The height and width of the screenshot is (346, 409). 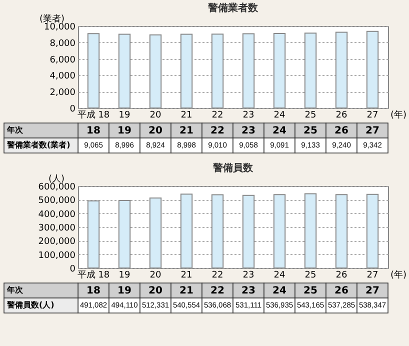 I want to click on y-tick-label: 400,000, so click(x=57, y=215).